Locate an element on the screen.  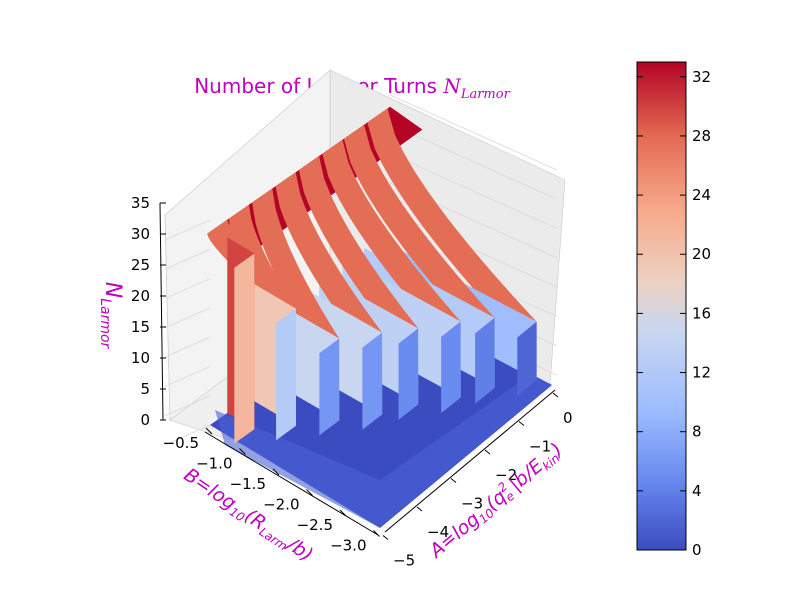
colorbar-tick-label: 8 is located at coordinates (697, 432).